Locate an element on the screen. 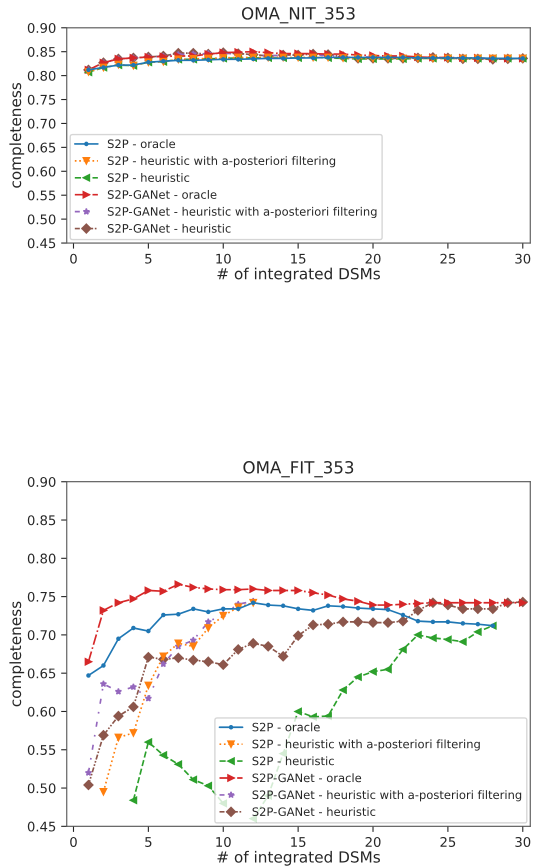  chart-title: OMA_NIT_353 is located at coordinates (298, 15).